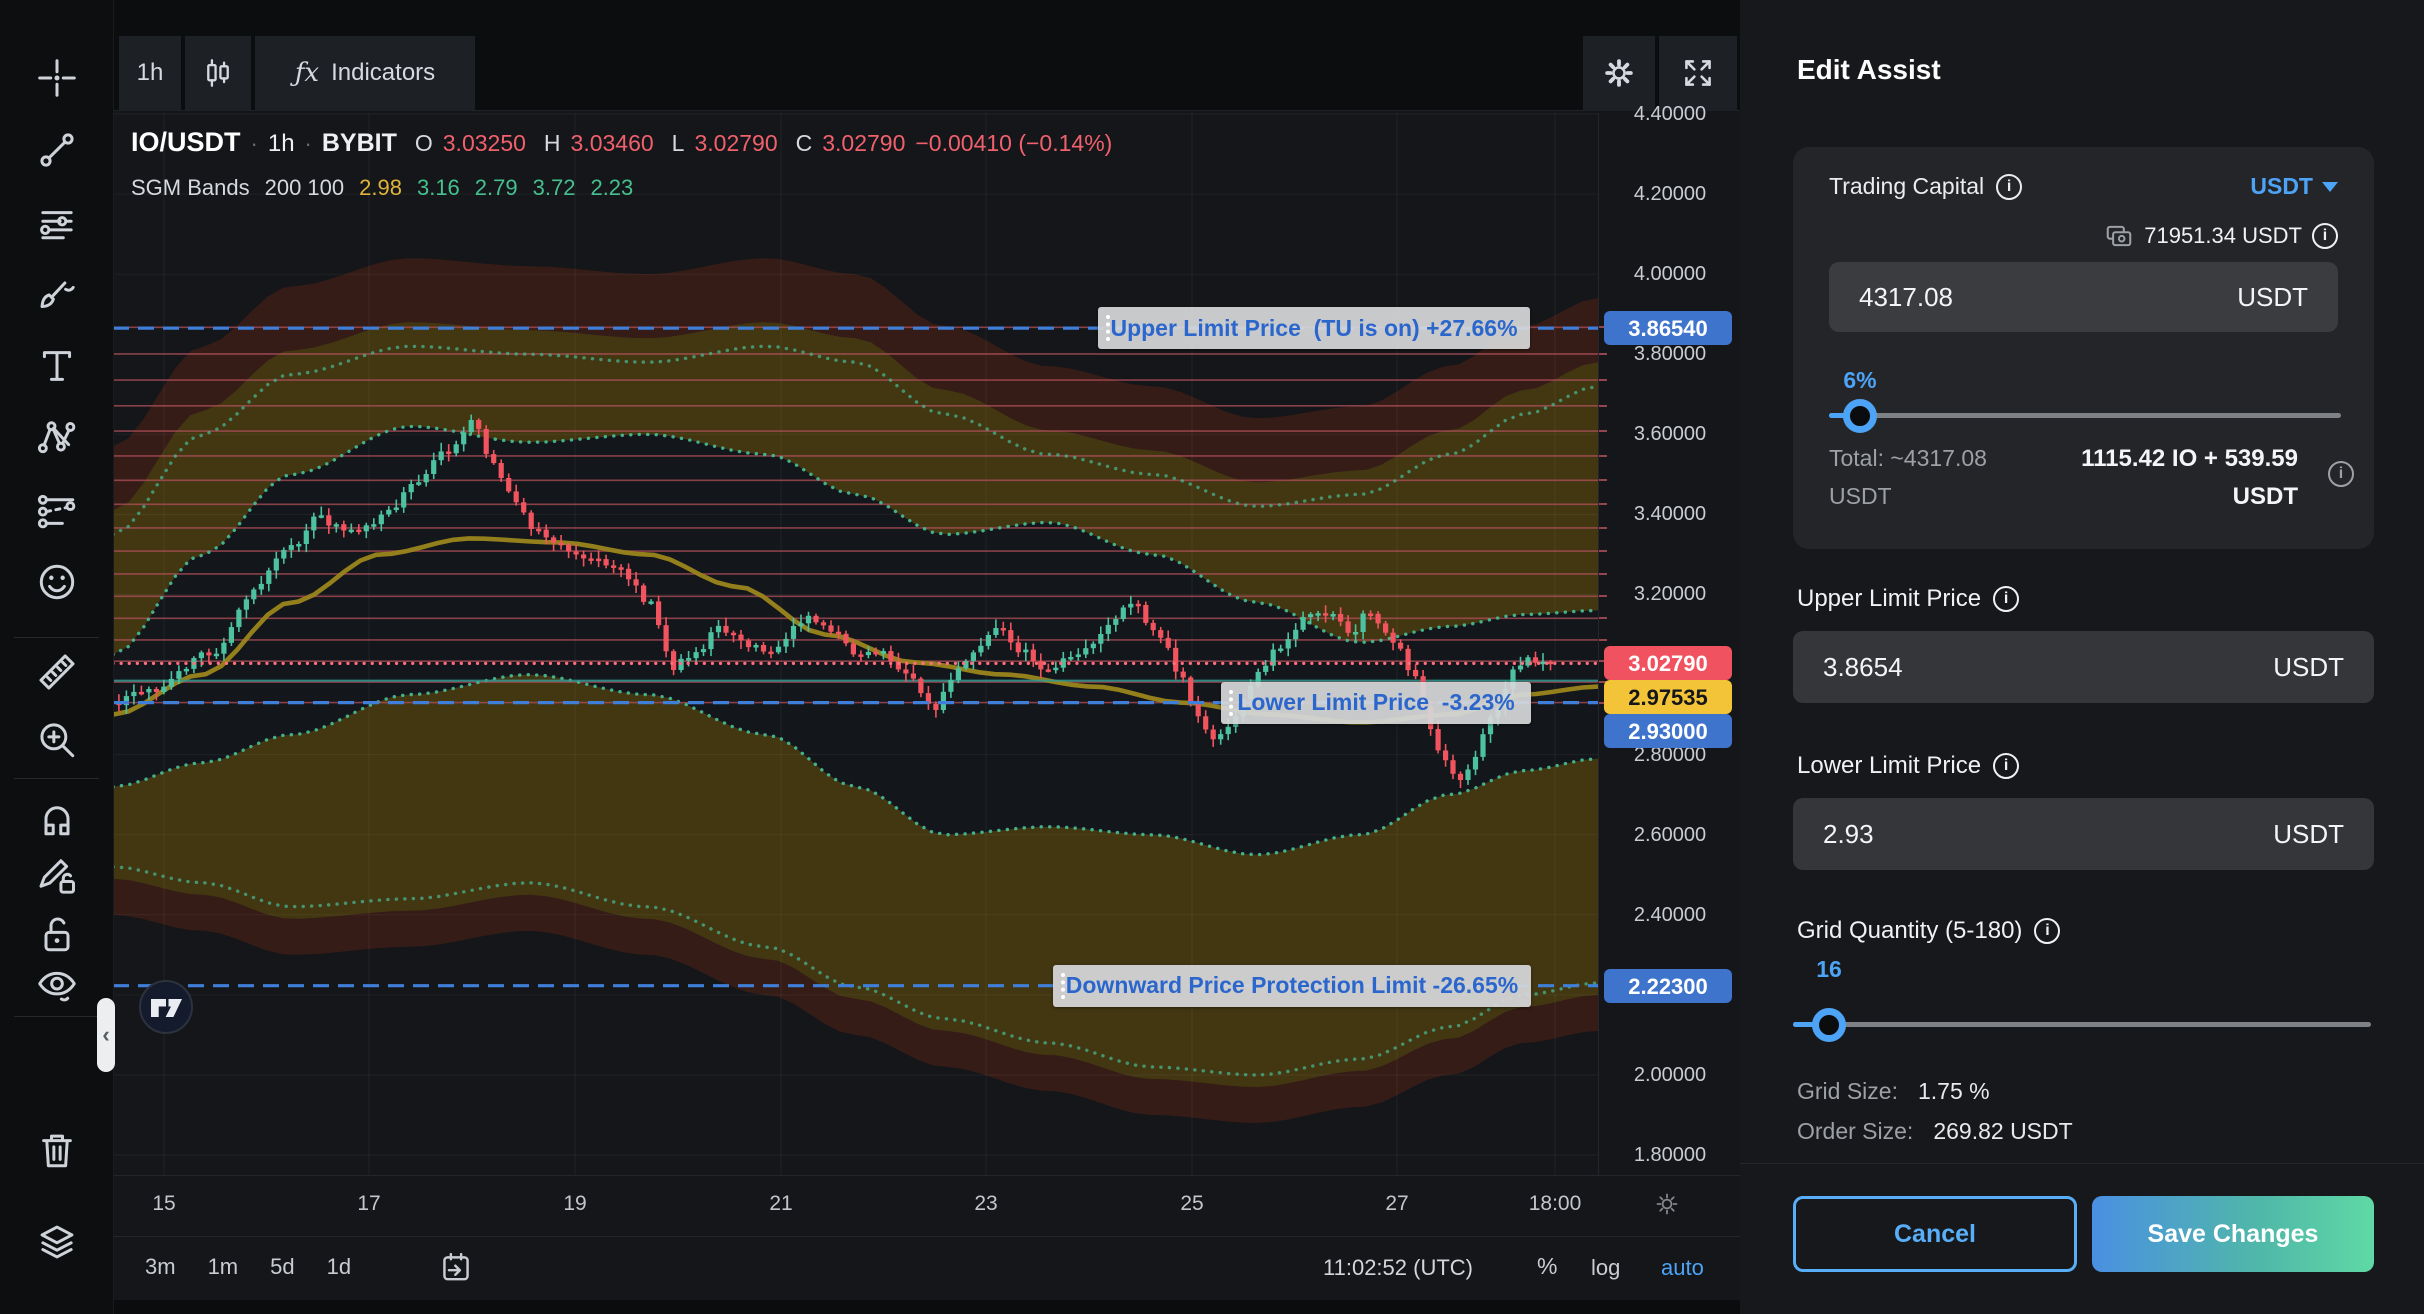  I want to click on time-tick-18:00: 18:00, so click(1555, 1203).